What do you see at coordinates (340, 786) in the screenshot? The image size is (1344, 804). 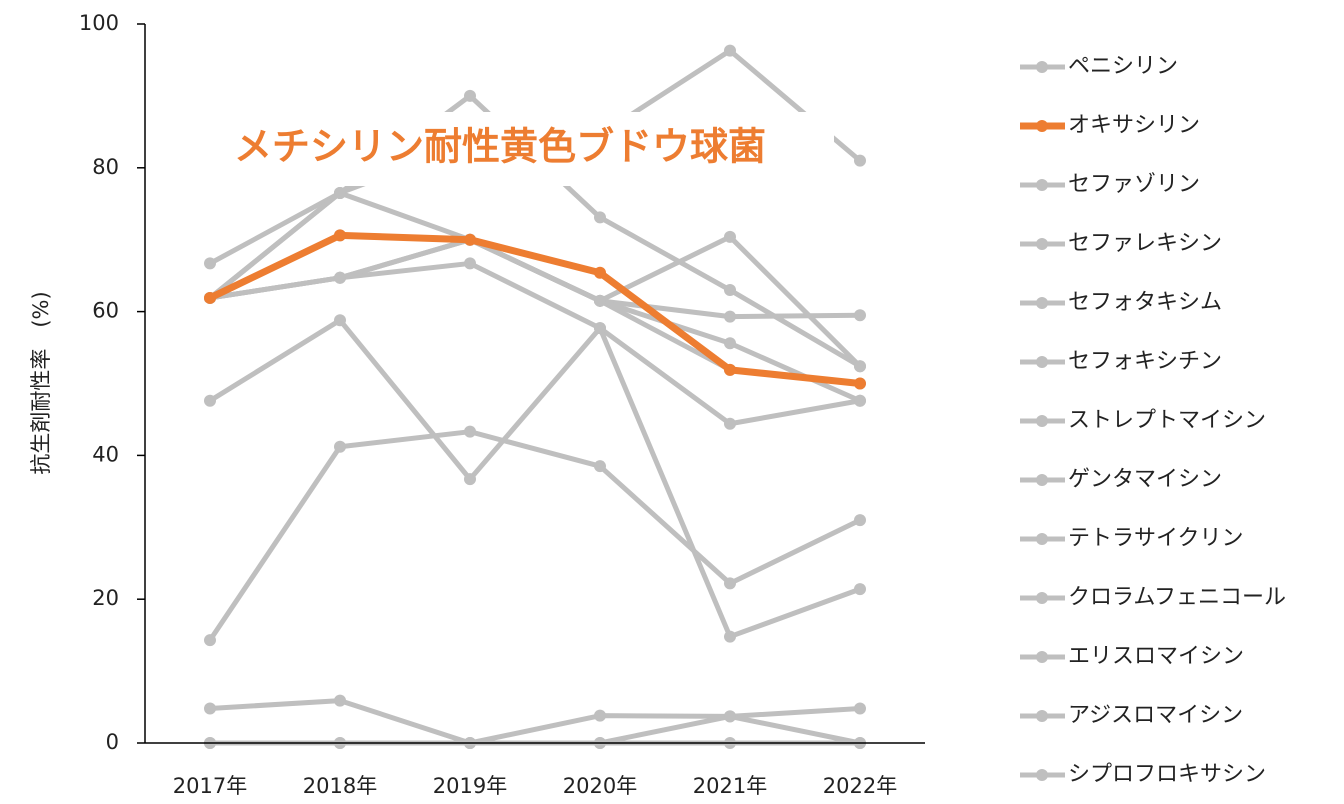 I see `x-tick-label: 2018年` at bounding box center [340, 786].